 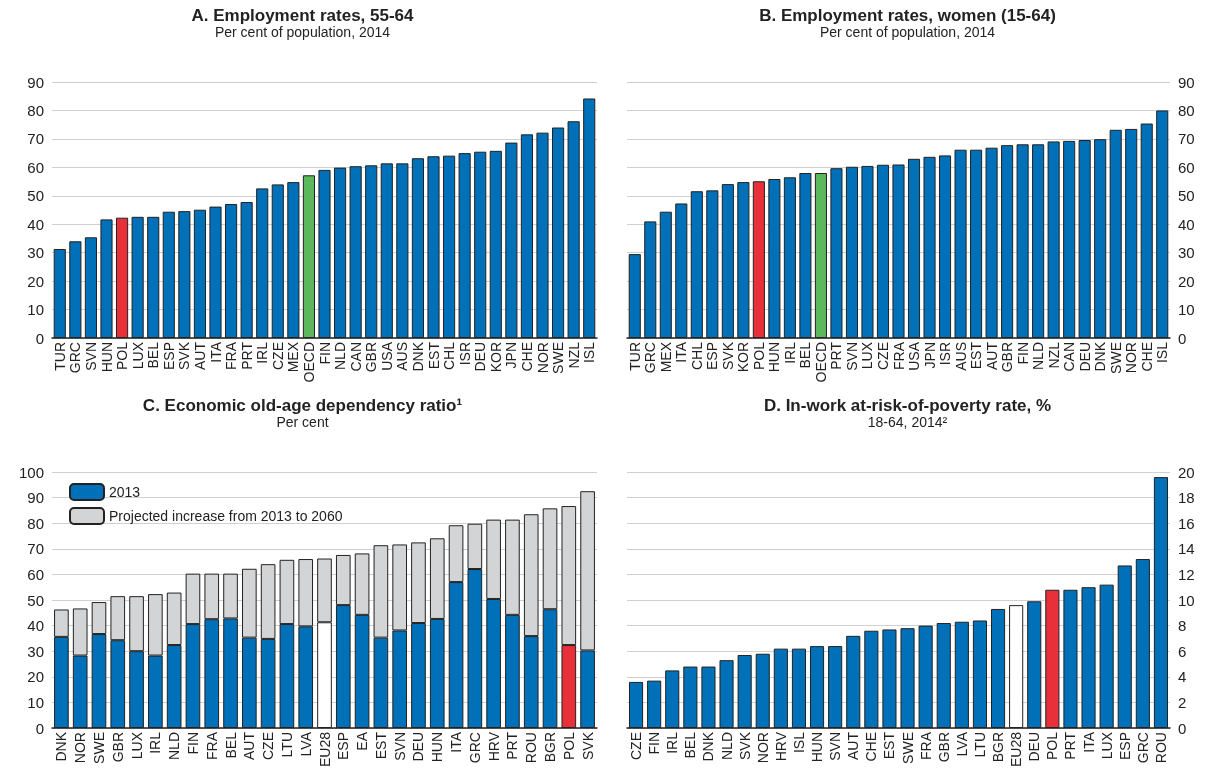 I want to click on x-tick-label: EST, so click(x=976, y=355).